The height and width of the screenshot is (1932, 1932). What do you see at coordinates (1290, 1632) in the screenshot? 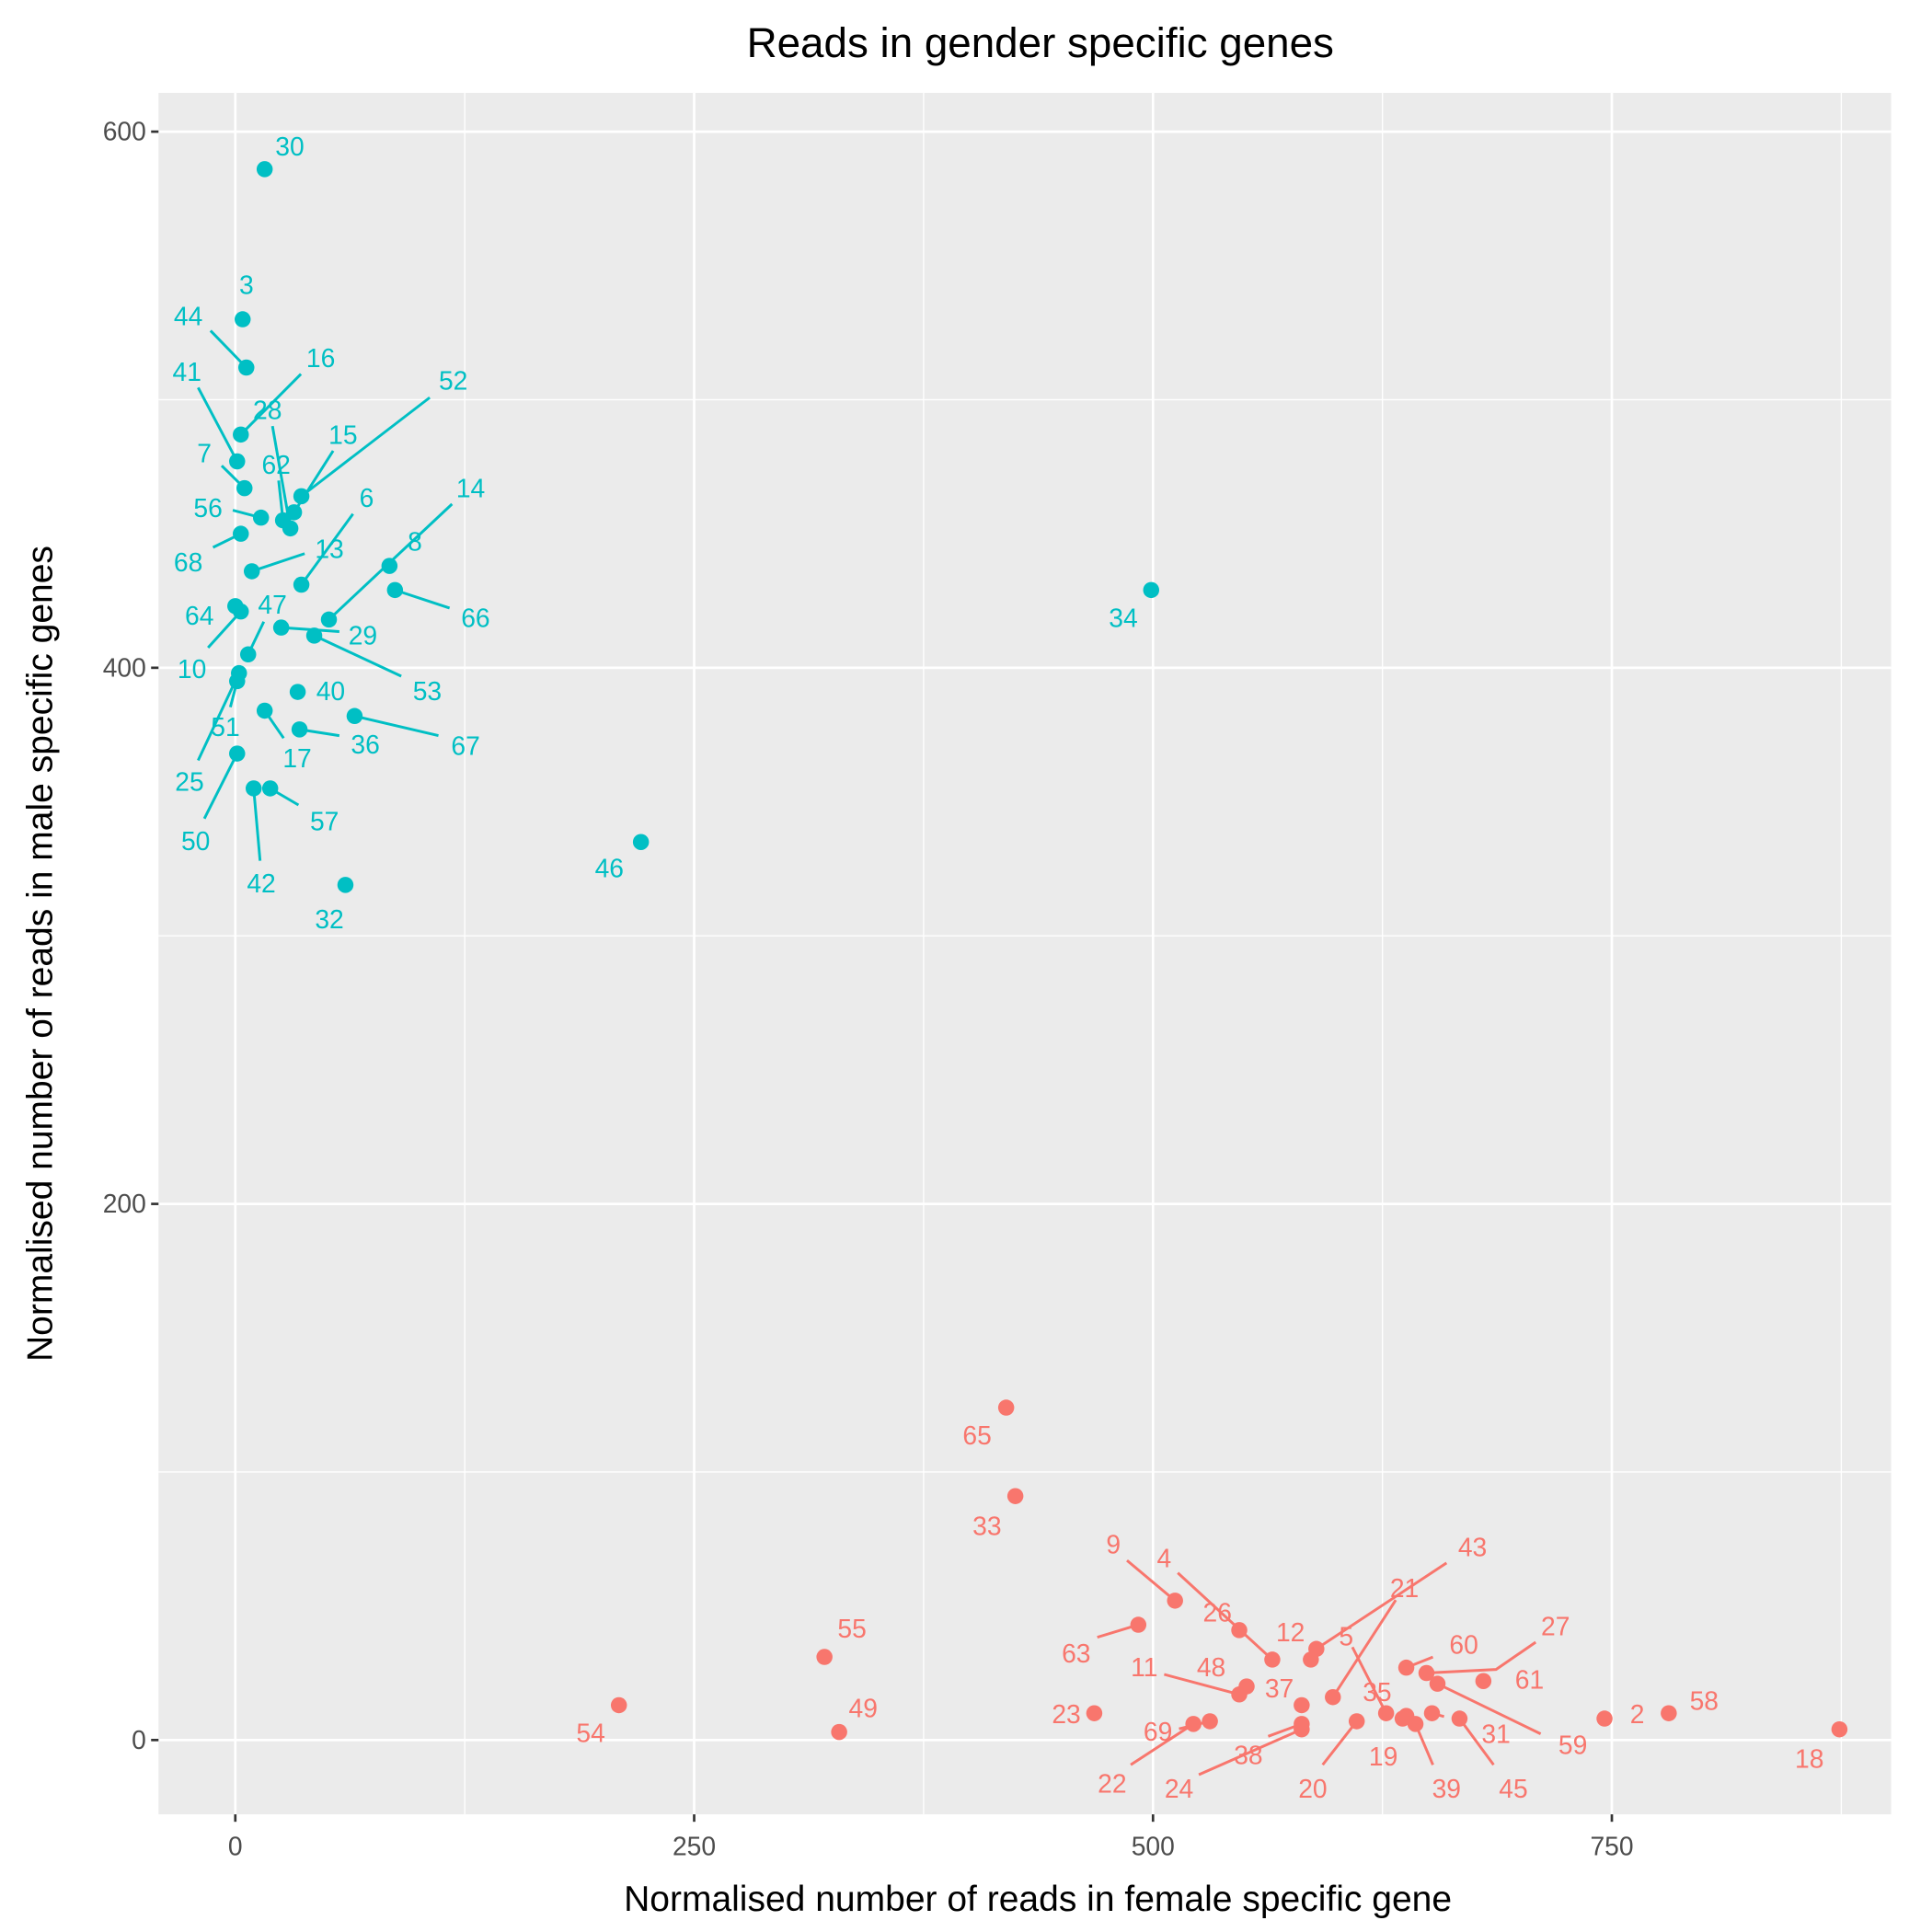
I see `point-label: 12` at bounding box center [1290, 1632].